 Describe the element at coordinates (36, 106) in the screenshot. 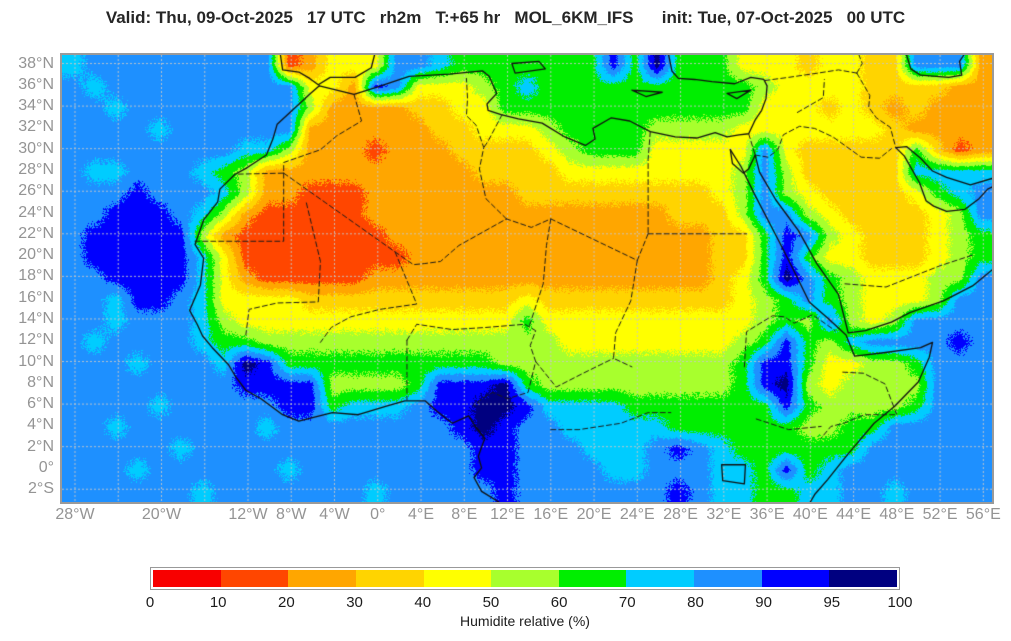

I see `lat-label: 34°N` at that location.